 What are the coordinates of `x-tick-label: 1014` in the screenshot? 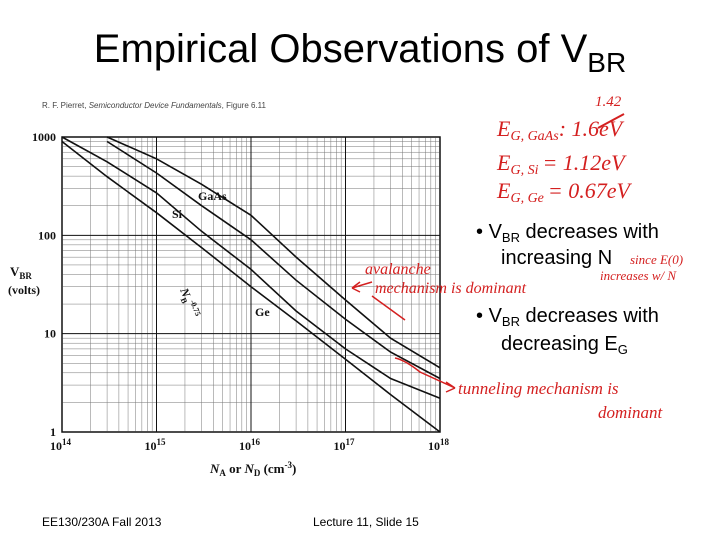 It's located at (61, 445).